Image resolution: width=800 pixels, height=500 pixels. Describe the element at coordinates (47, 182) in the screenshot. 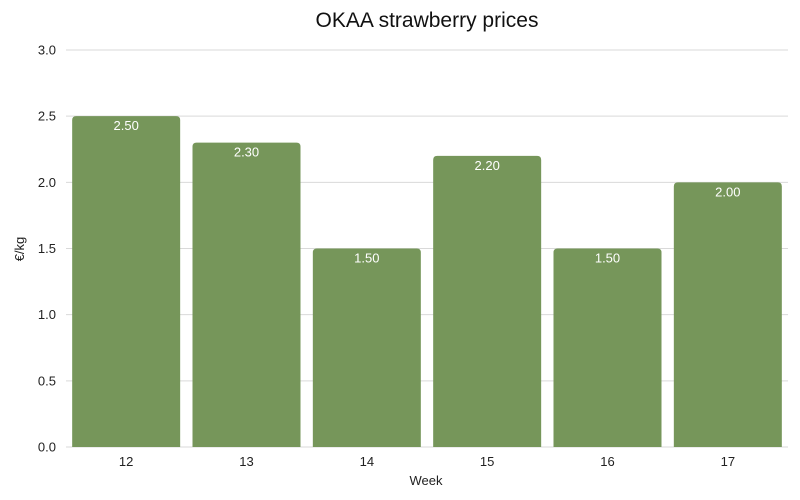

I see `y-tick-label: 2.0` at that location.